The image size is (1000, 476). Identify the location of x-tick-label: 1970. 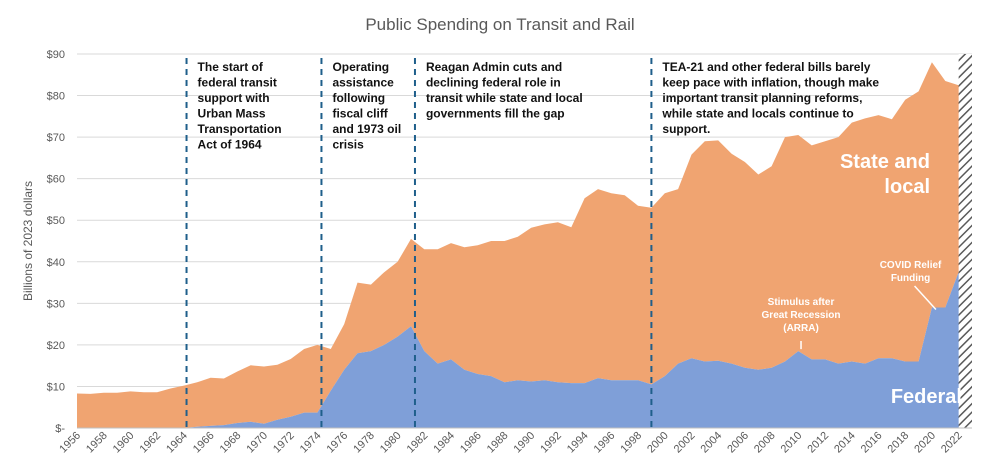
(257, 443).